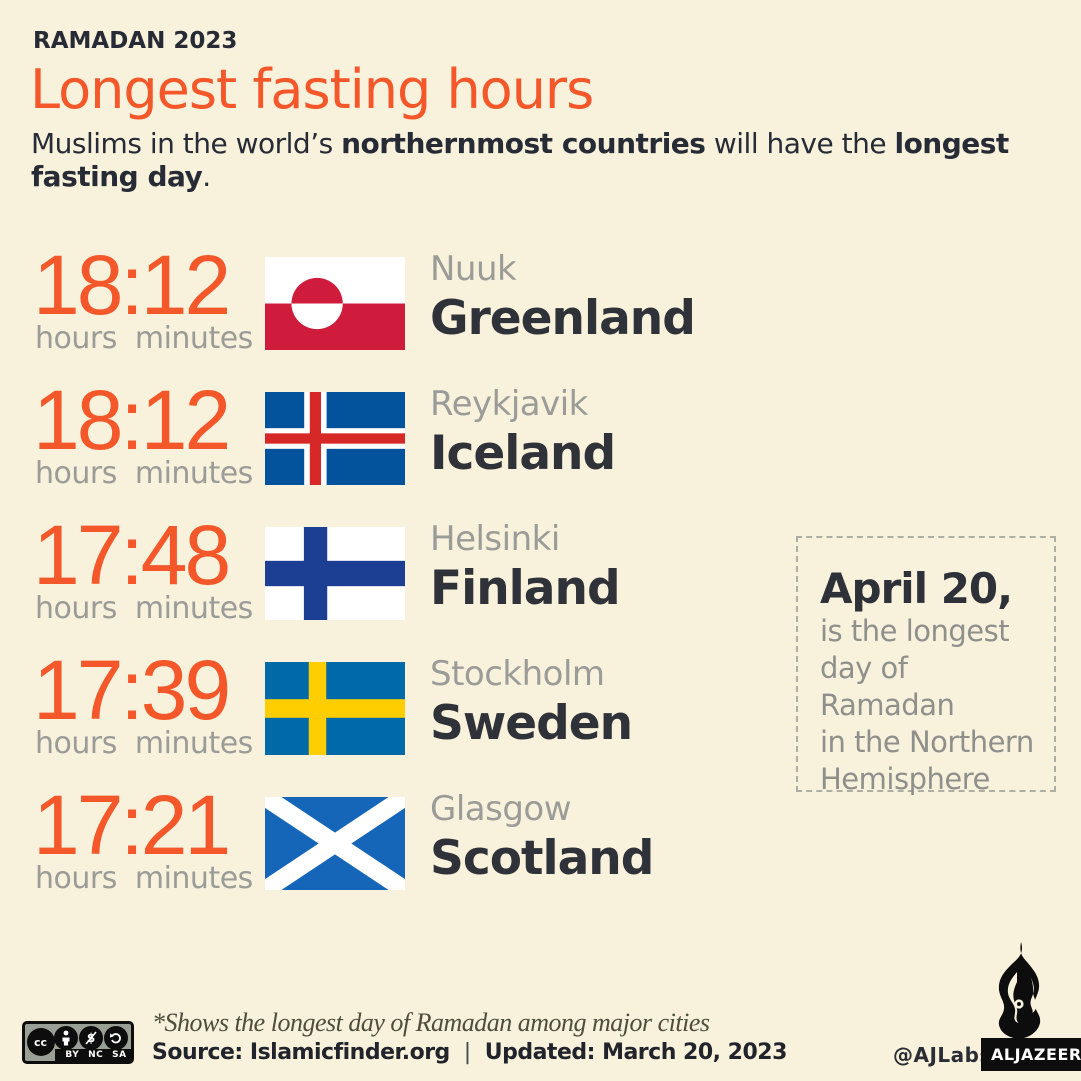 Image resolution: width=1081 pixels, height=1081 pixels. Describe the element at coordinates (916, 588) in the screenshot. I see `callout-title: April 20,` at that location.